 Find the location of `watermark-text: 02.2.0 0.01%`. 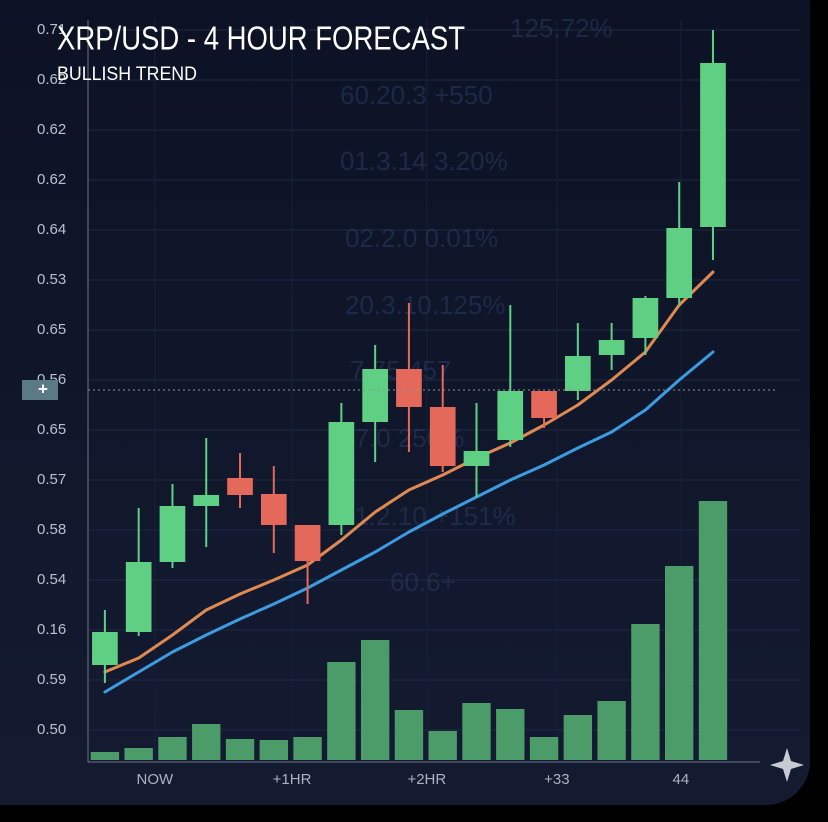

watermark-text: 02.2.0 0.01% is located at coordinates (421, 238).